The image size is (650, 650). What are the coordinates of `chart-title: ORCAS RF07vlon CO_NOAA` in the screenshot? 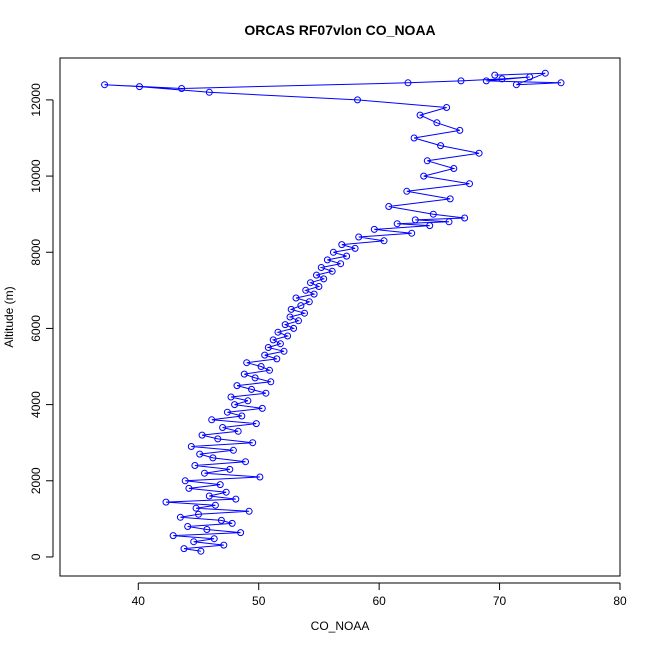 It's located at (339, 30).